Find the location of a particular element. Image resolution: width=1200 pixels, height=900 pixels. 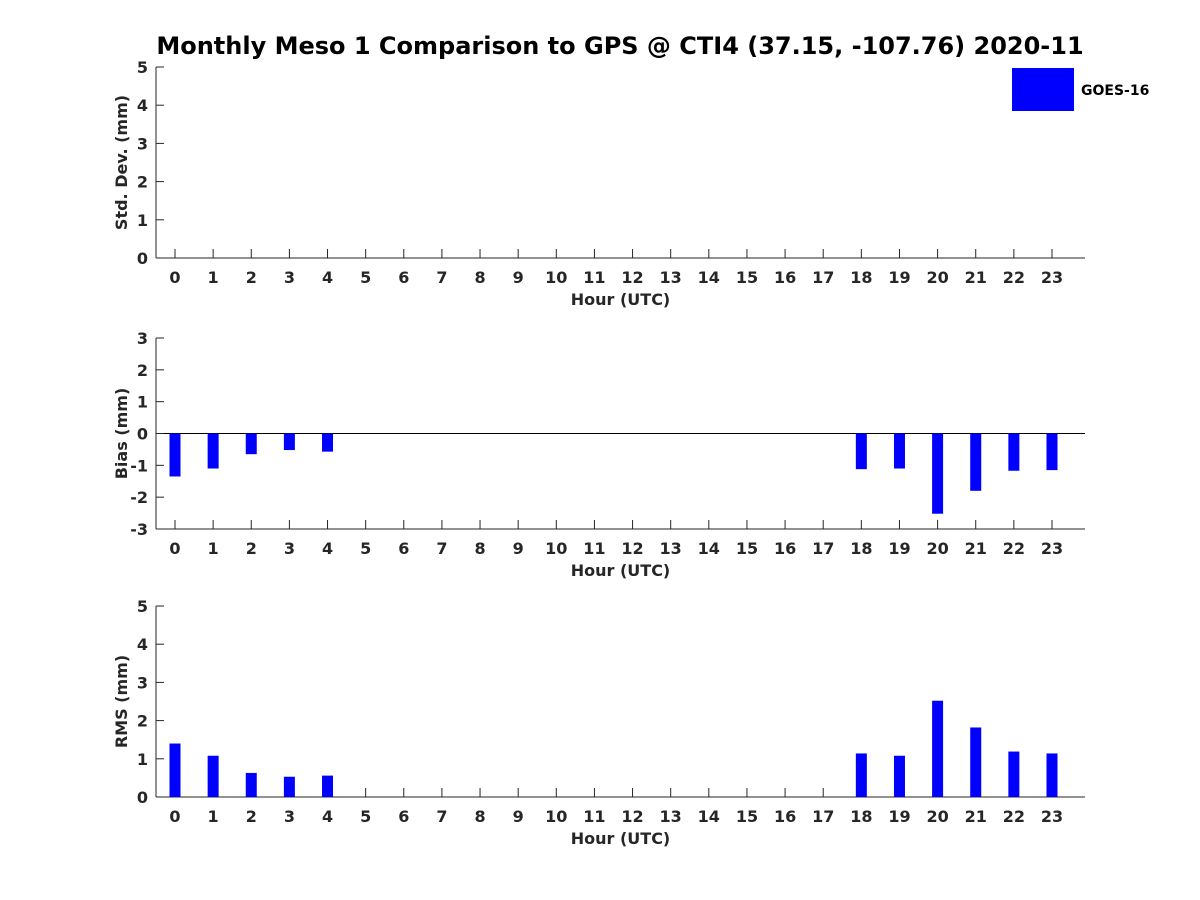

y-tick-label: 5 is located at coordinates (142, 606).